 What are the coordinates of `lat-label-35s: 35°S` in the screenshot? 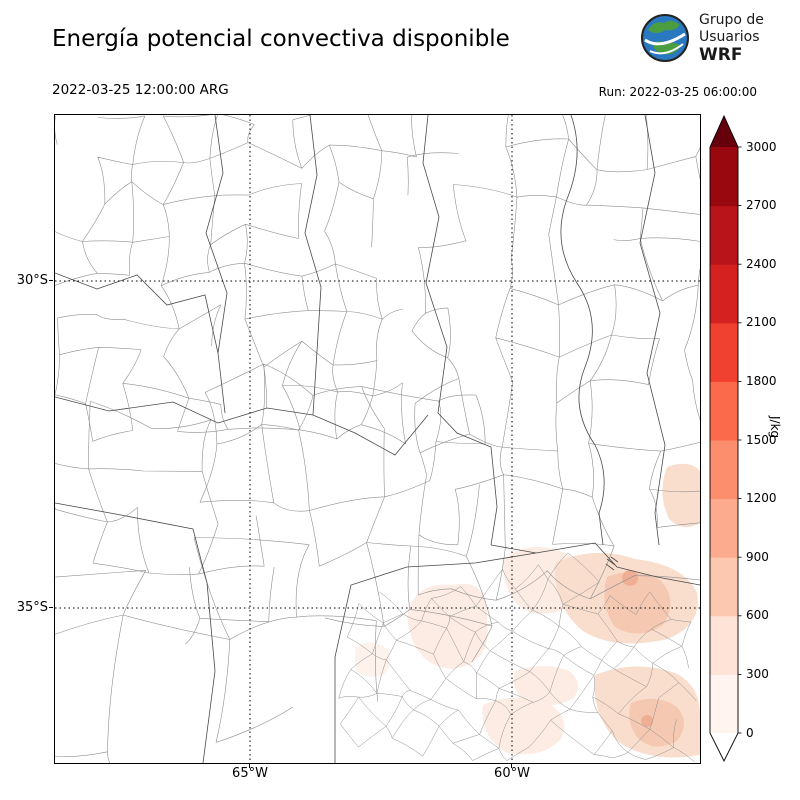 It's located at (32, 607).